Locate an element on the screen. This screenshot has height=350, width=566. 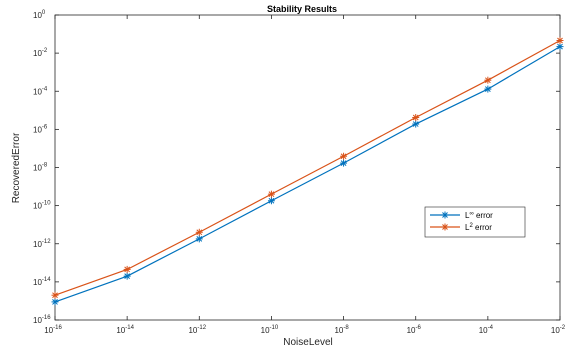
x-tick-label: 10⁻¹⁴ is located at coordinates (125, 330).